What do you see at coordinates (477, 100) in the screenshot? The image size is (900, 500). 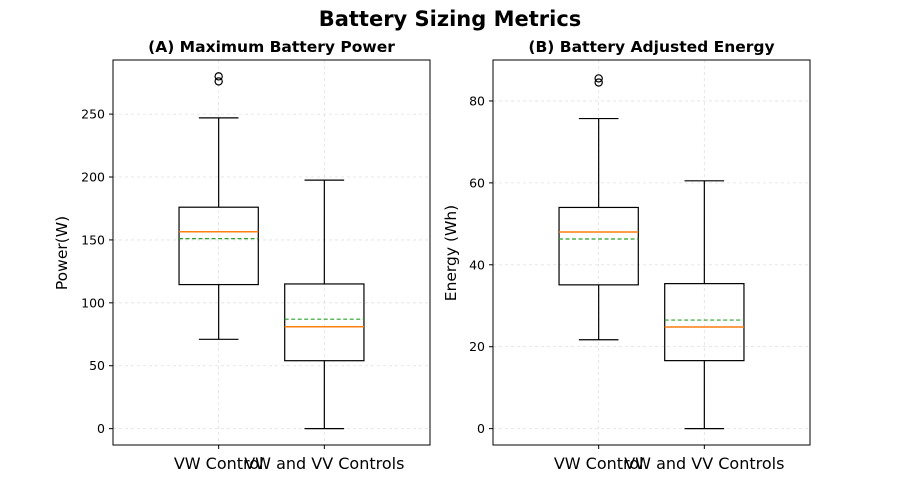 I see `y-tick-label: 80` at bounding box center [477, 100].